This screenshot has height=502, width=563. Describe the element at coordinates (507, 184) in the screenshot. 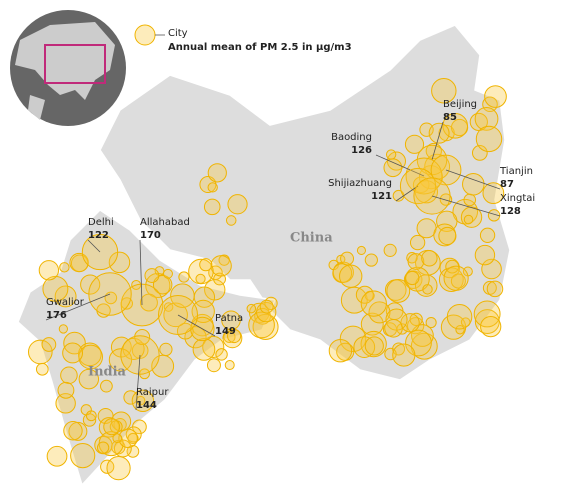

I see `city-value: 87` at that location.